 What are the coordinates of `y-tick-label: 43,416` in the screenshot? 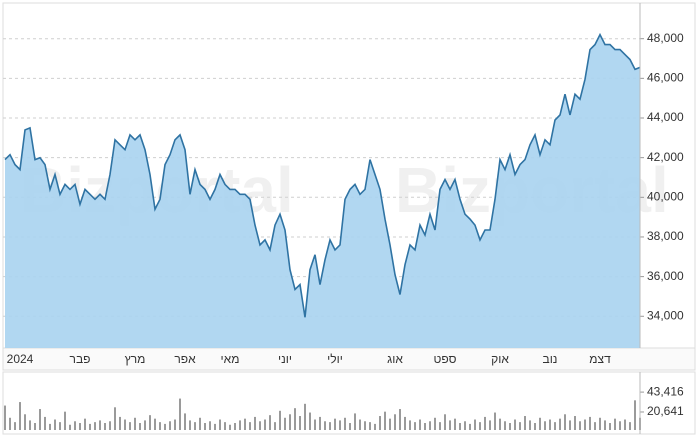 It's located at (665, 391).